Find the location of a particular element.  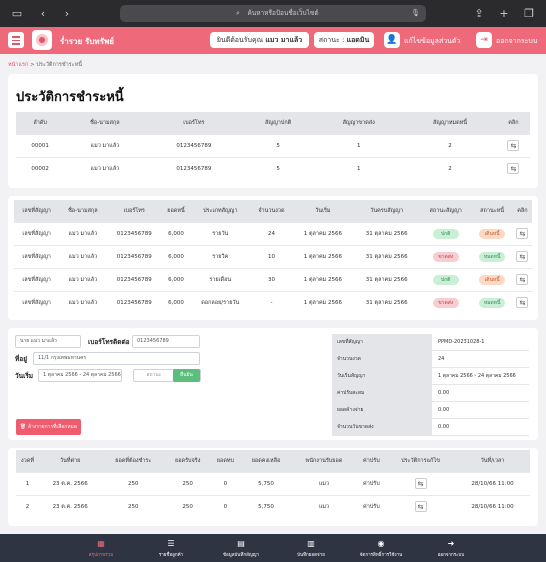

nav-item-dashboard: ▦ สรุปภาพรวม is located at coordinates (101, 548).